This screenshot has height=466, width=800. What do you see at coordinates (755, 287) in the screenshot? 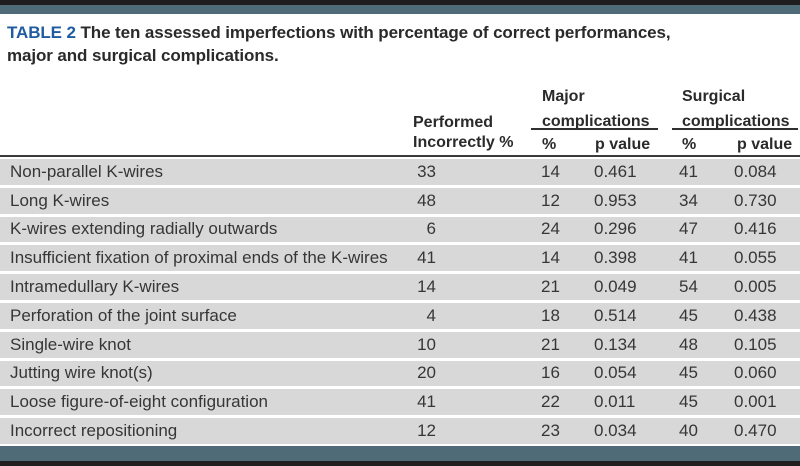
I see `surgical-pvalue: 0.005` at bounding box center [755, 287].